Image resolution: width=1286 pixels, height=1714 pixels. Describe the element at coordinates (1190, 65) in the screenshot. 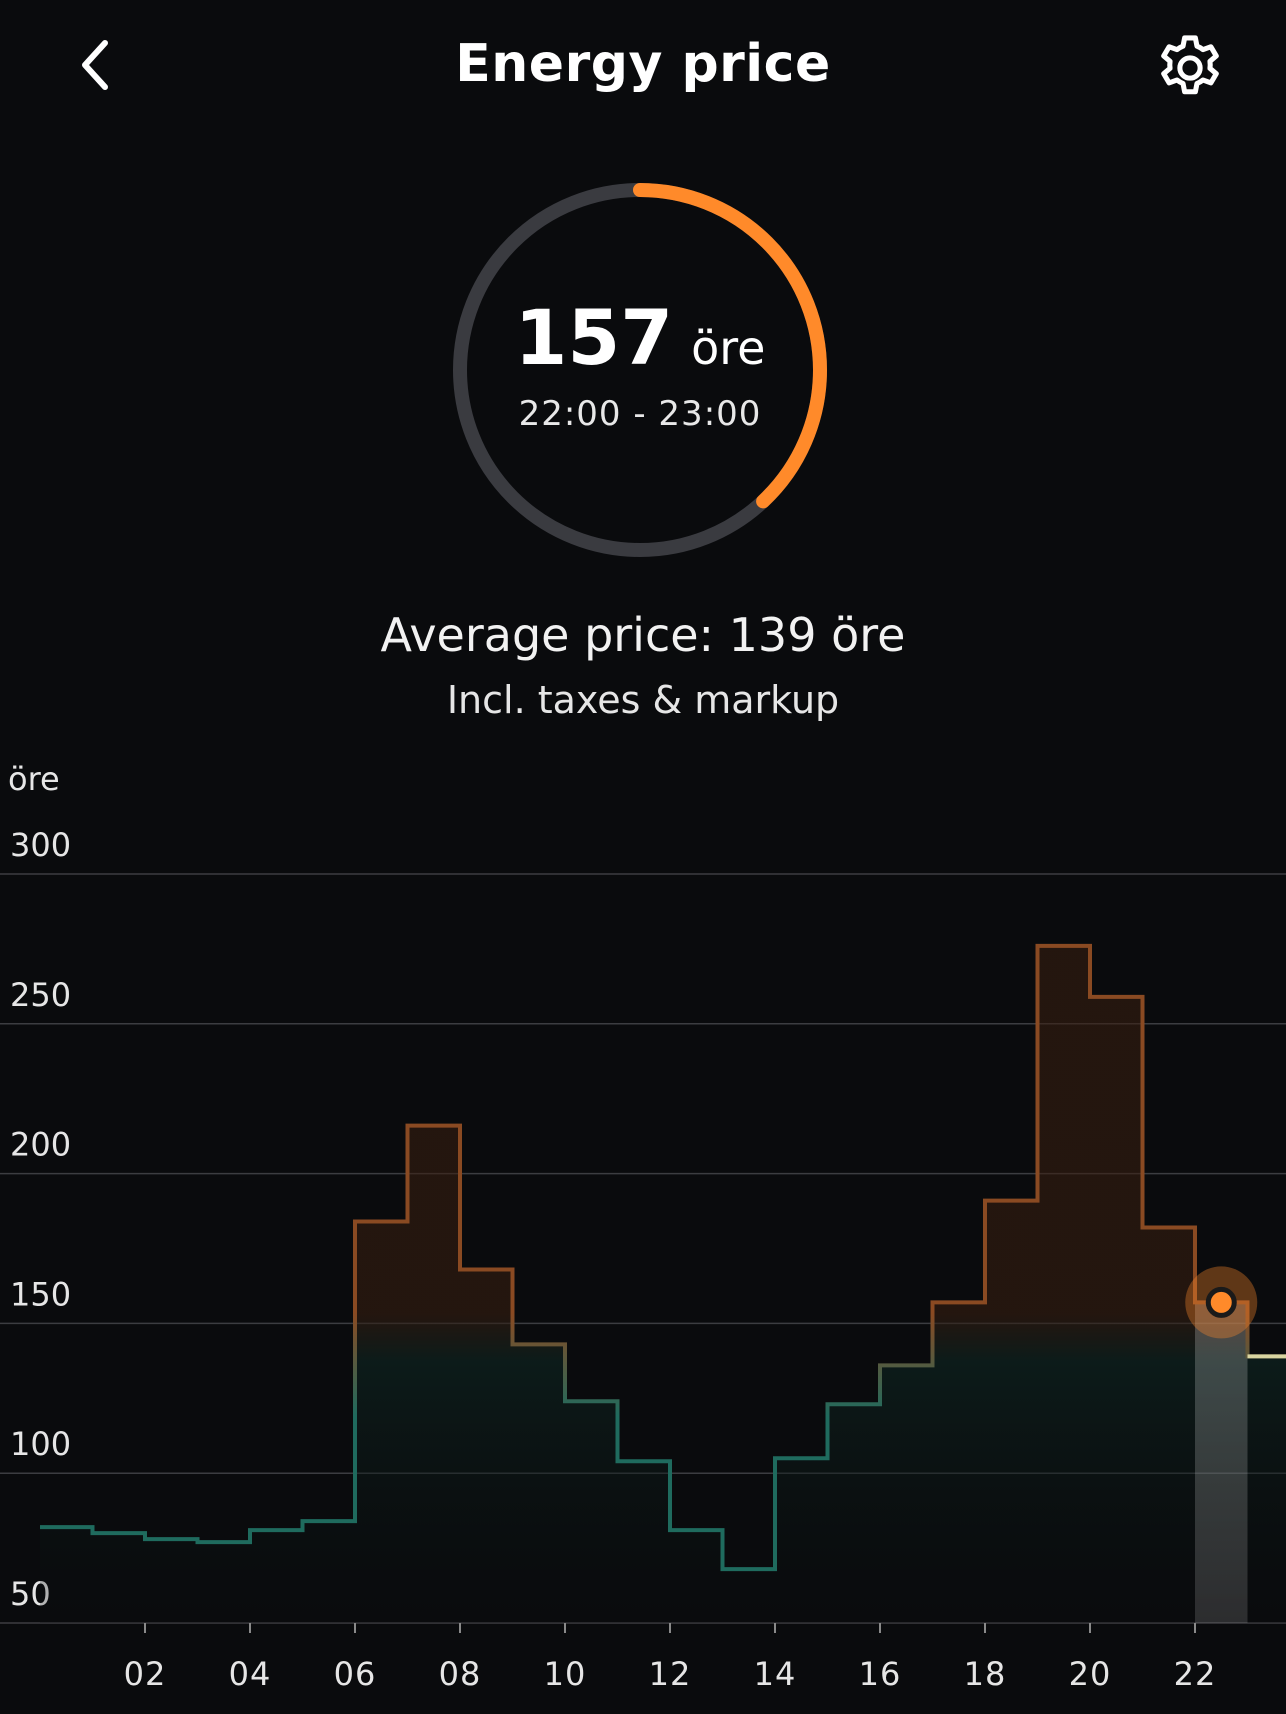

I see `gear-icon` at that location.